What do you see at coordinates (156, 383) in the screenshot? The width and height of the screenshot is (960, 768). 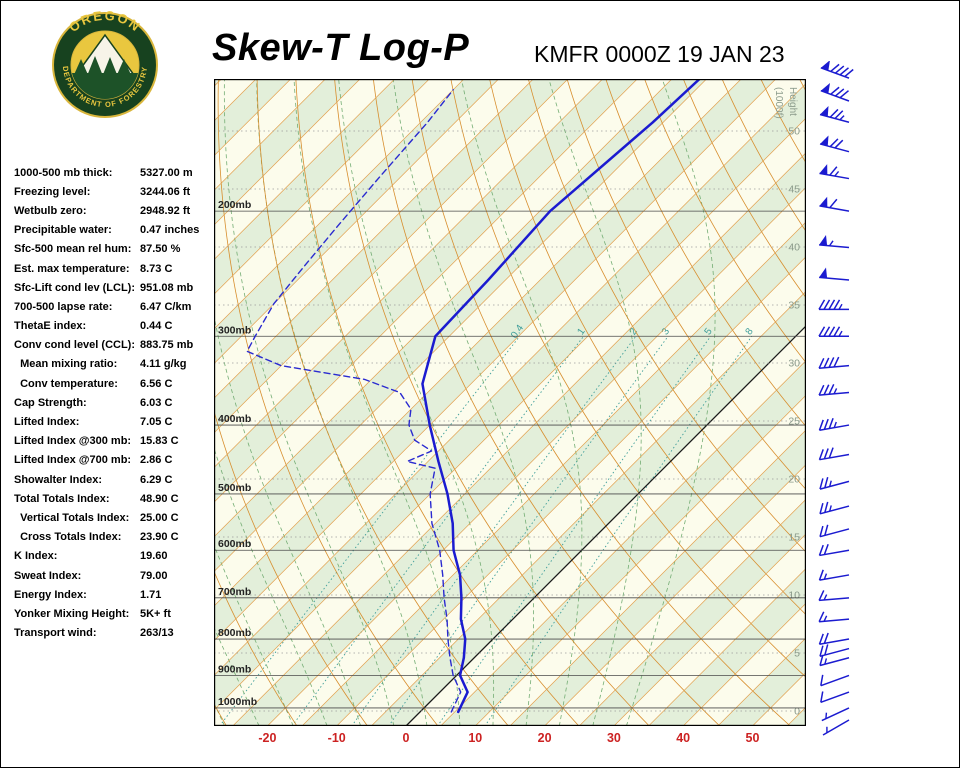 I see `index-value: 6.56 C` at bounding box center [156, 383].